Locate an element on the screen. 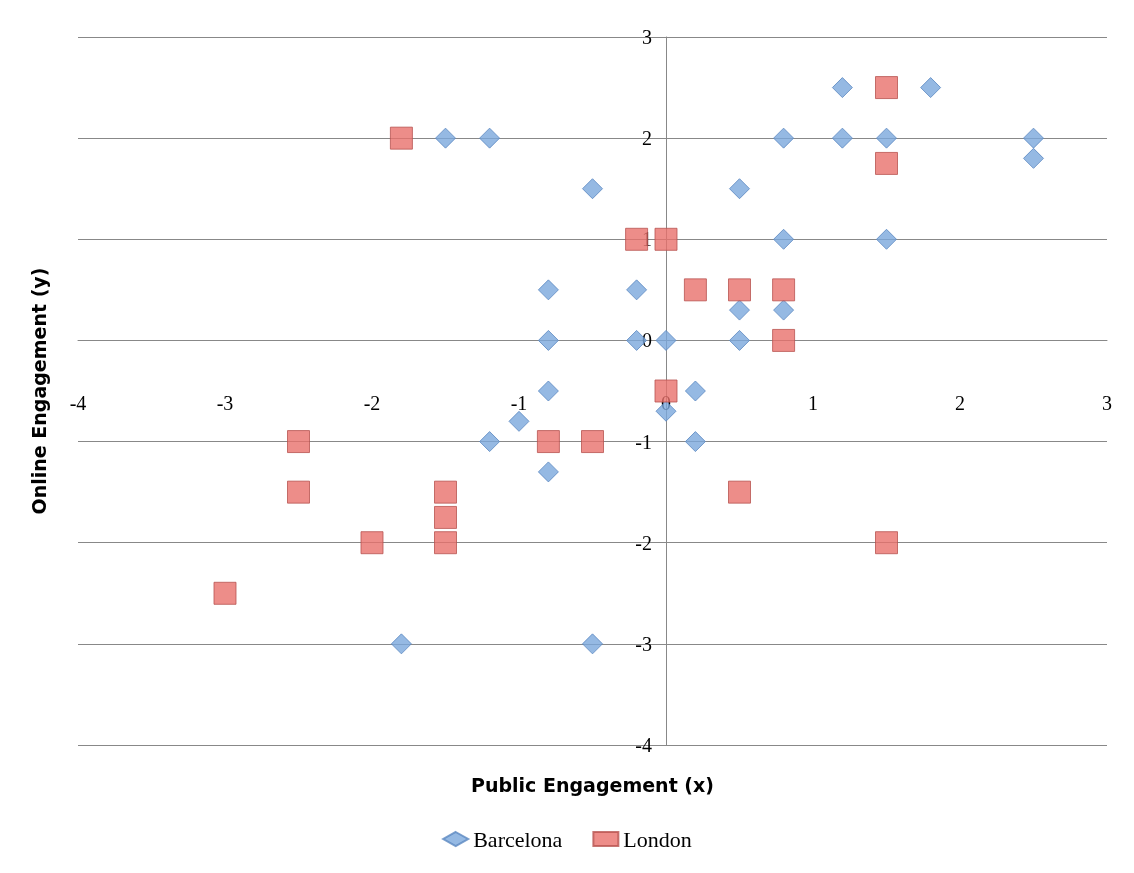  x-tick-label: 1 is located at coordinates (813, 403).